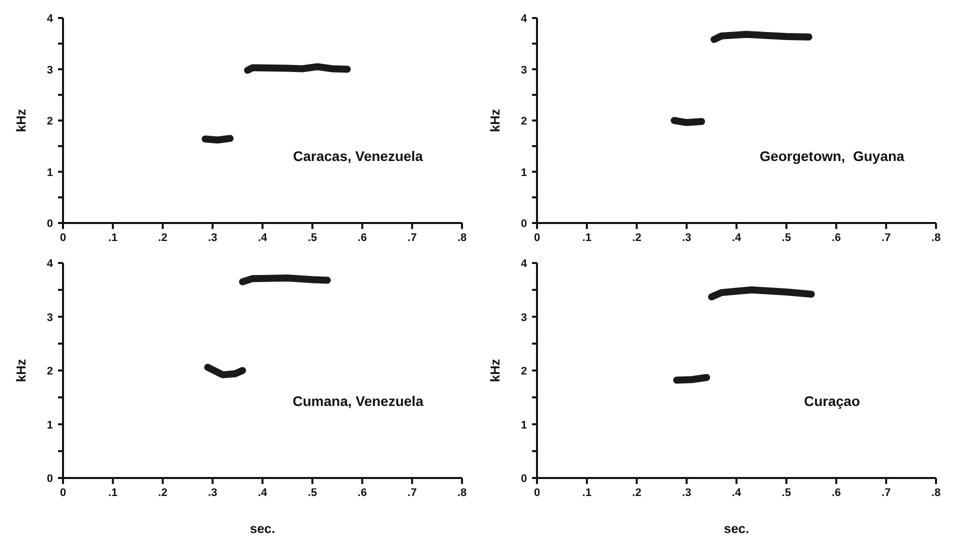 The image size is (964, 558). What do you see at coordinates (832, 401) in the screenshot?
I see `annotation: Curaçao` at bounding box center [832, 401].